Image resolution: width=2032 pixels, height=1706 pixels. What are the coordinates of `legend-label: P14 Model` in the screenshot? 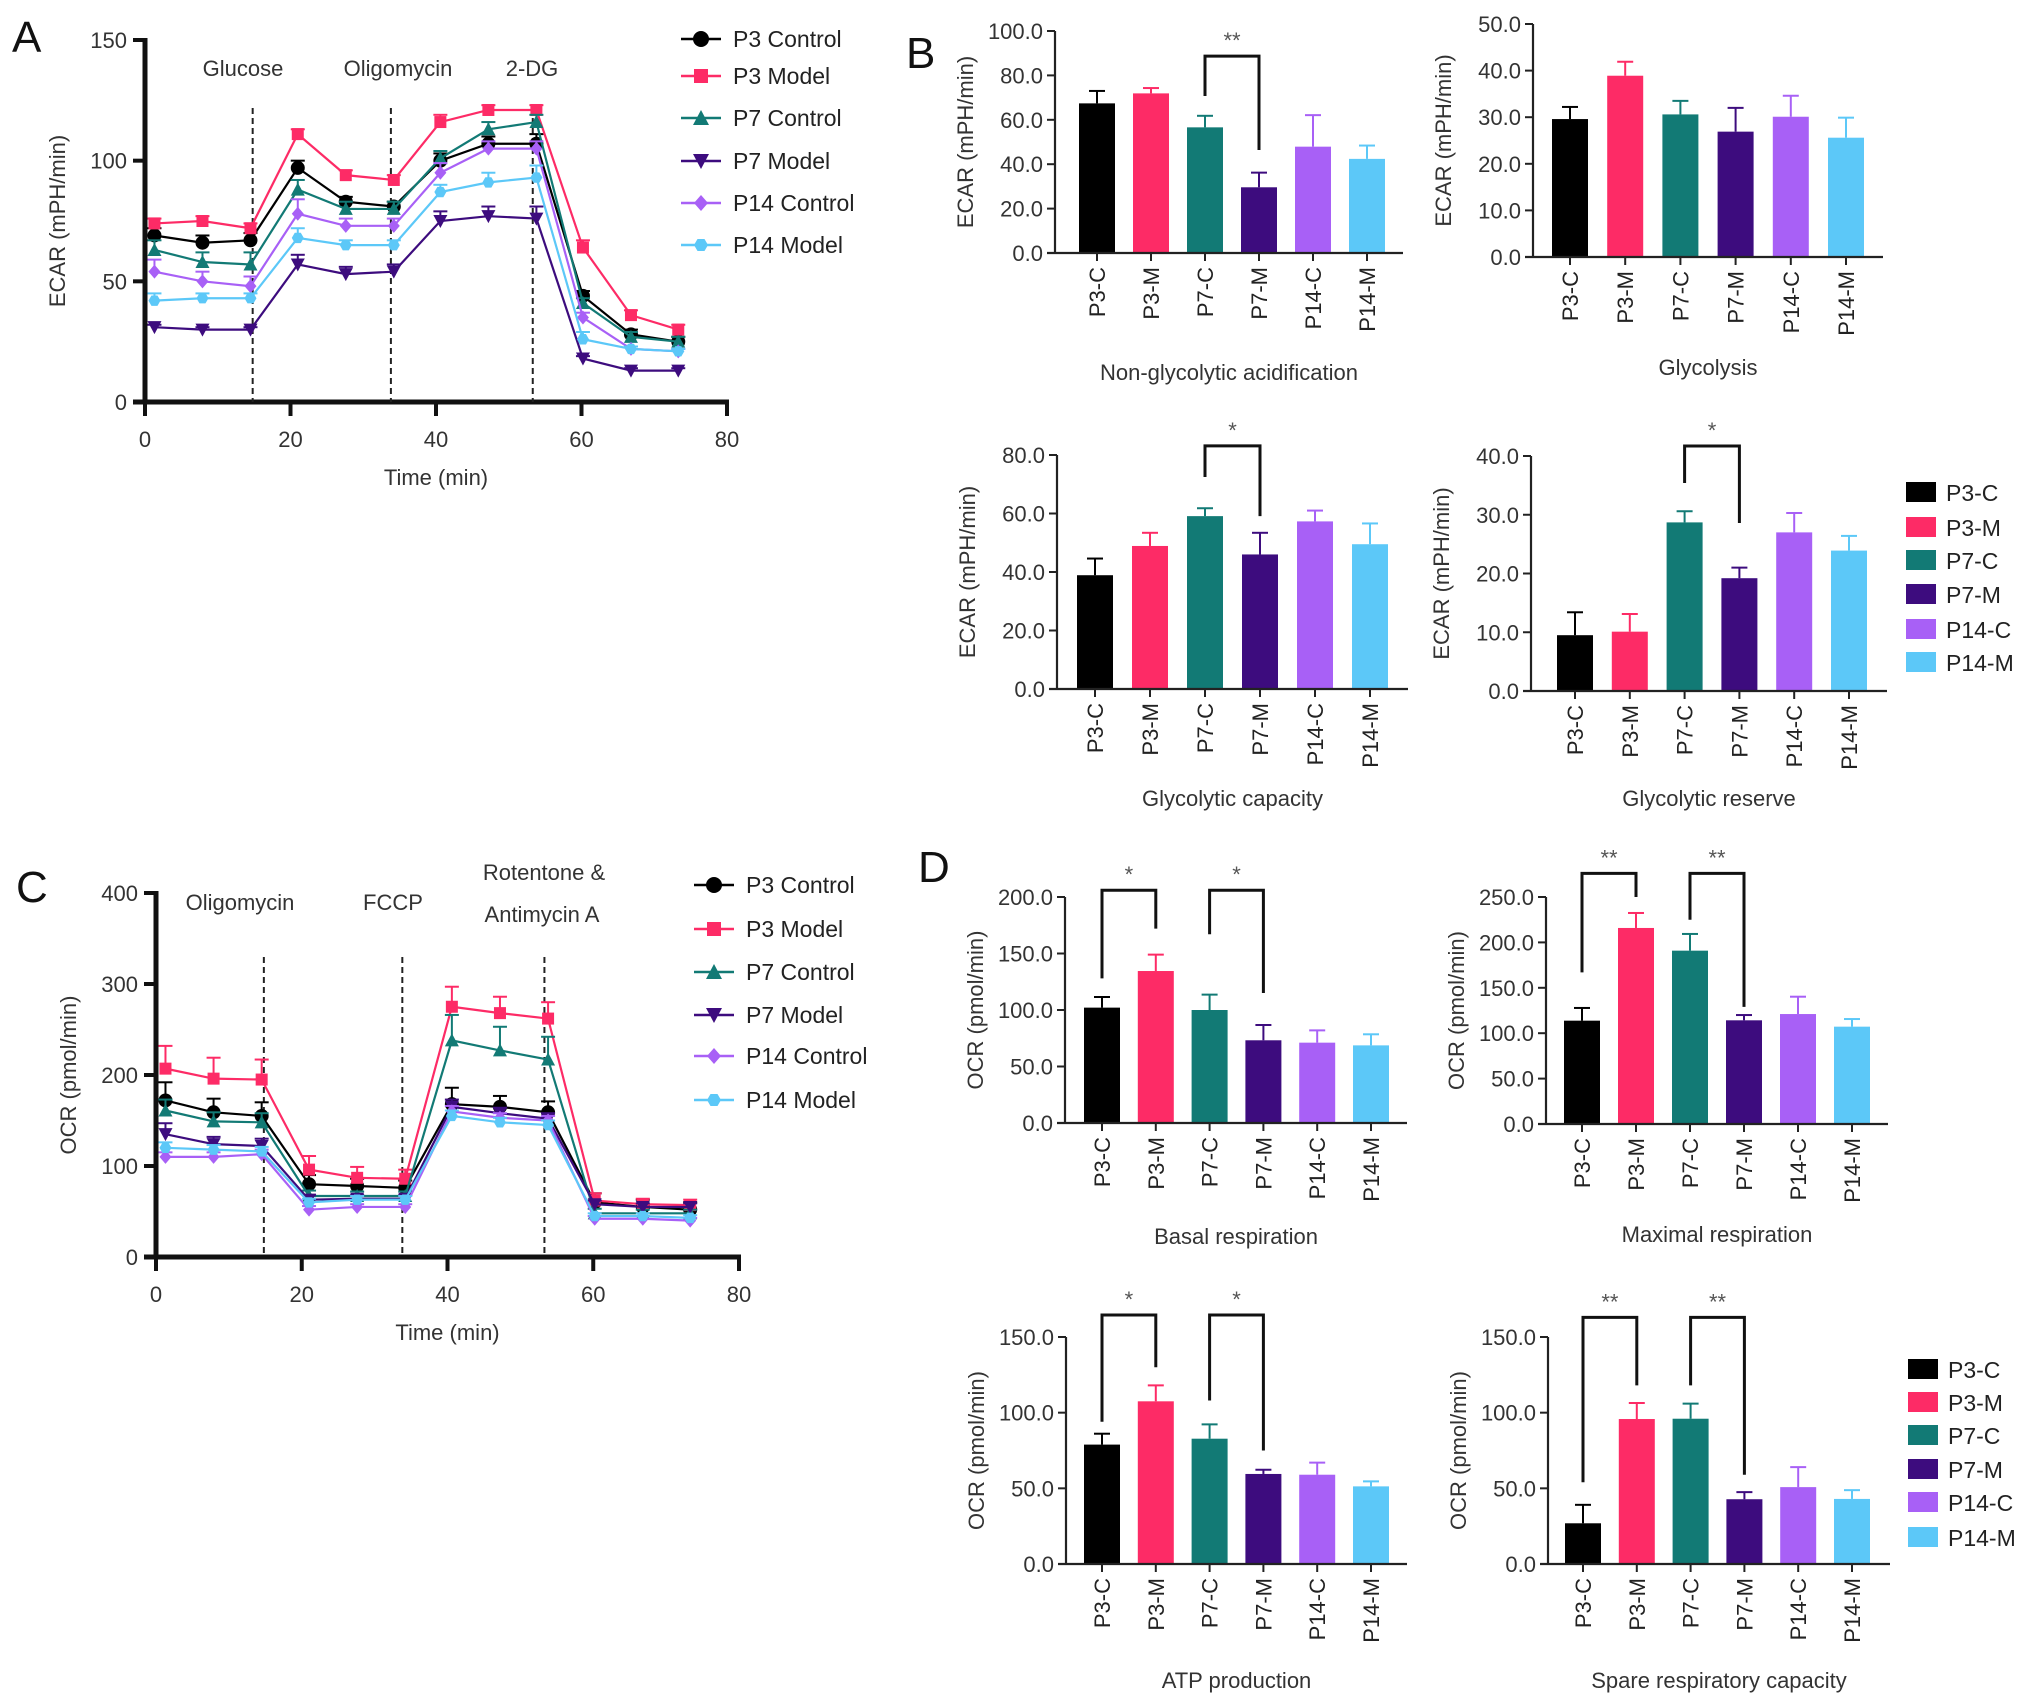 It's located at (788, 245).